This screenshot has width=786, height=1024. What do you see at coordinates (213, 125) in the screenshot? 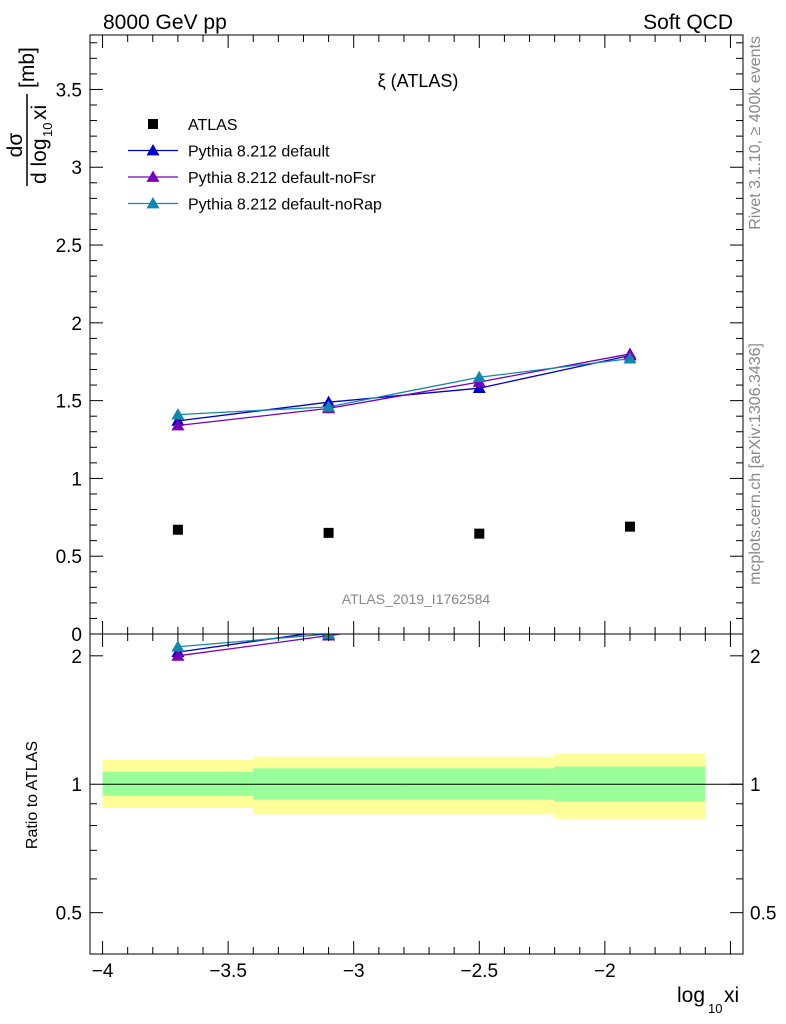
I see `legend-label-atlas: ATLAS` at bounding box center [213, 125].